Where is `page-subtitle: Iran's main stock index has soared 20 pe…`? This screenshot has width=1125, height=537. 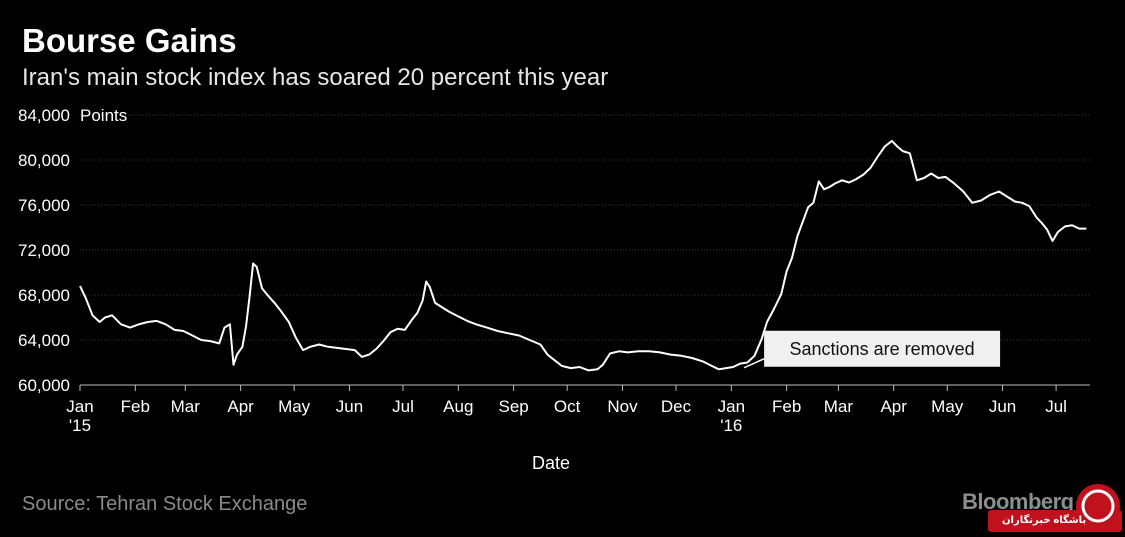
page-subtitle: Iran's main stock index has soared 20 pe… is located at coordinates (315, 77).